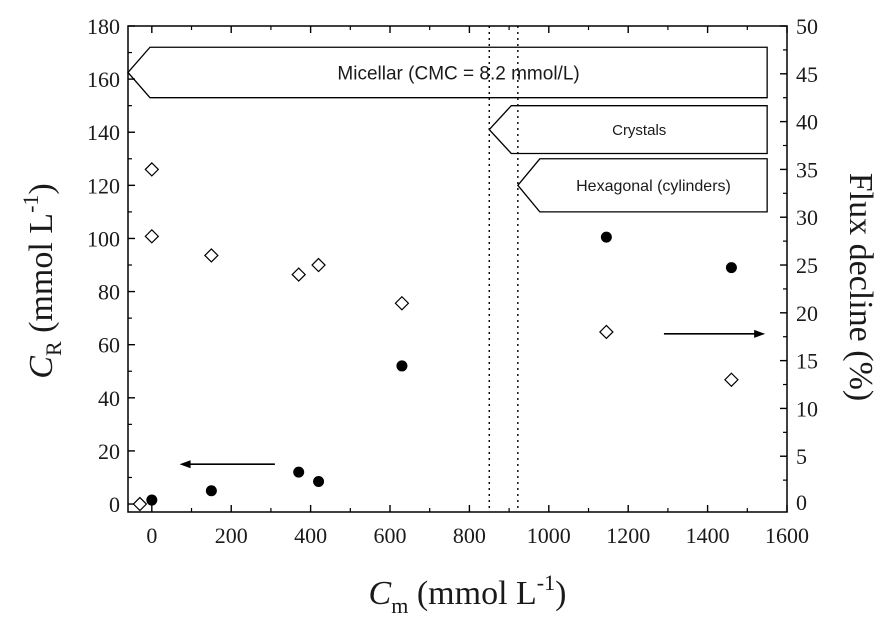 The width and height of the screenshot is (880, 626). Describe the element at coordinates (807, 26) in the screenshot. I see `y-right-tick-label: 50` at that location.